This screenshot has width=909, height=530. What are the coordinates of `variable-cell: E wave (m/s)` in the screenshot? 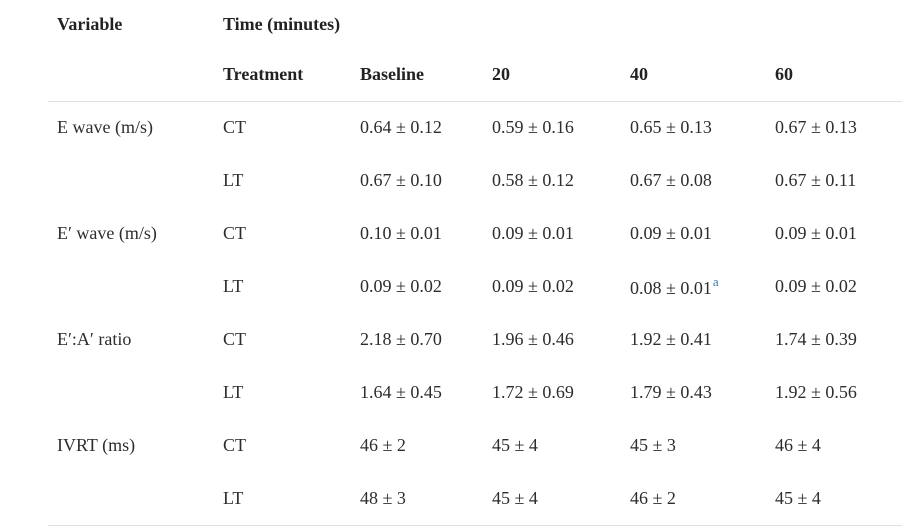 It's located at (105, 127).